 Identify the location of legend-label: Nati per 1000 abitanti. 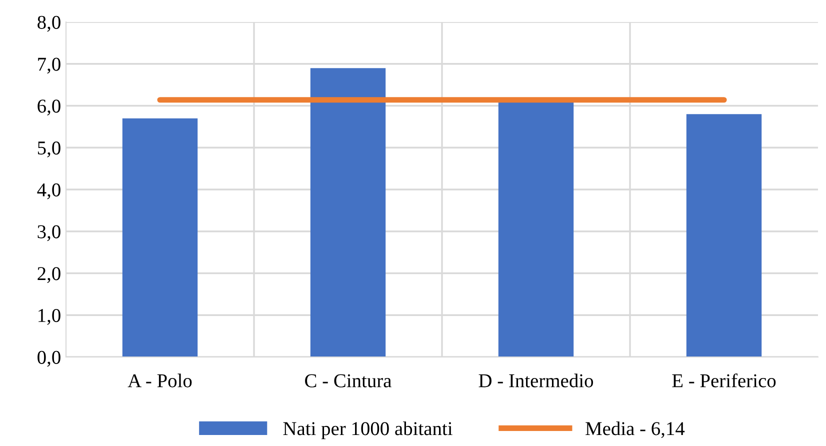
(367, 431).